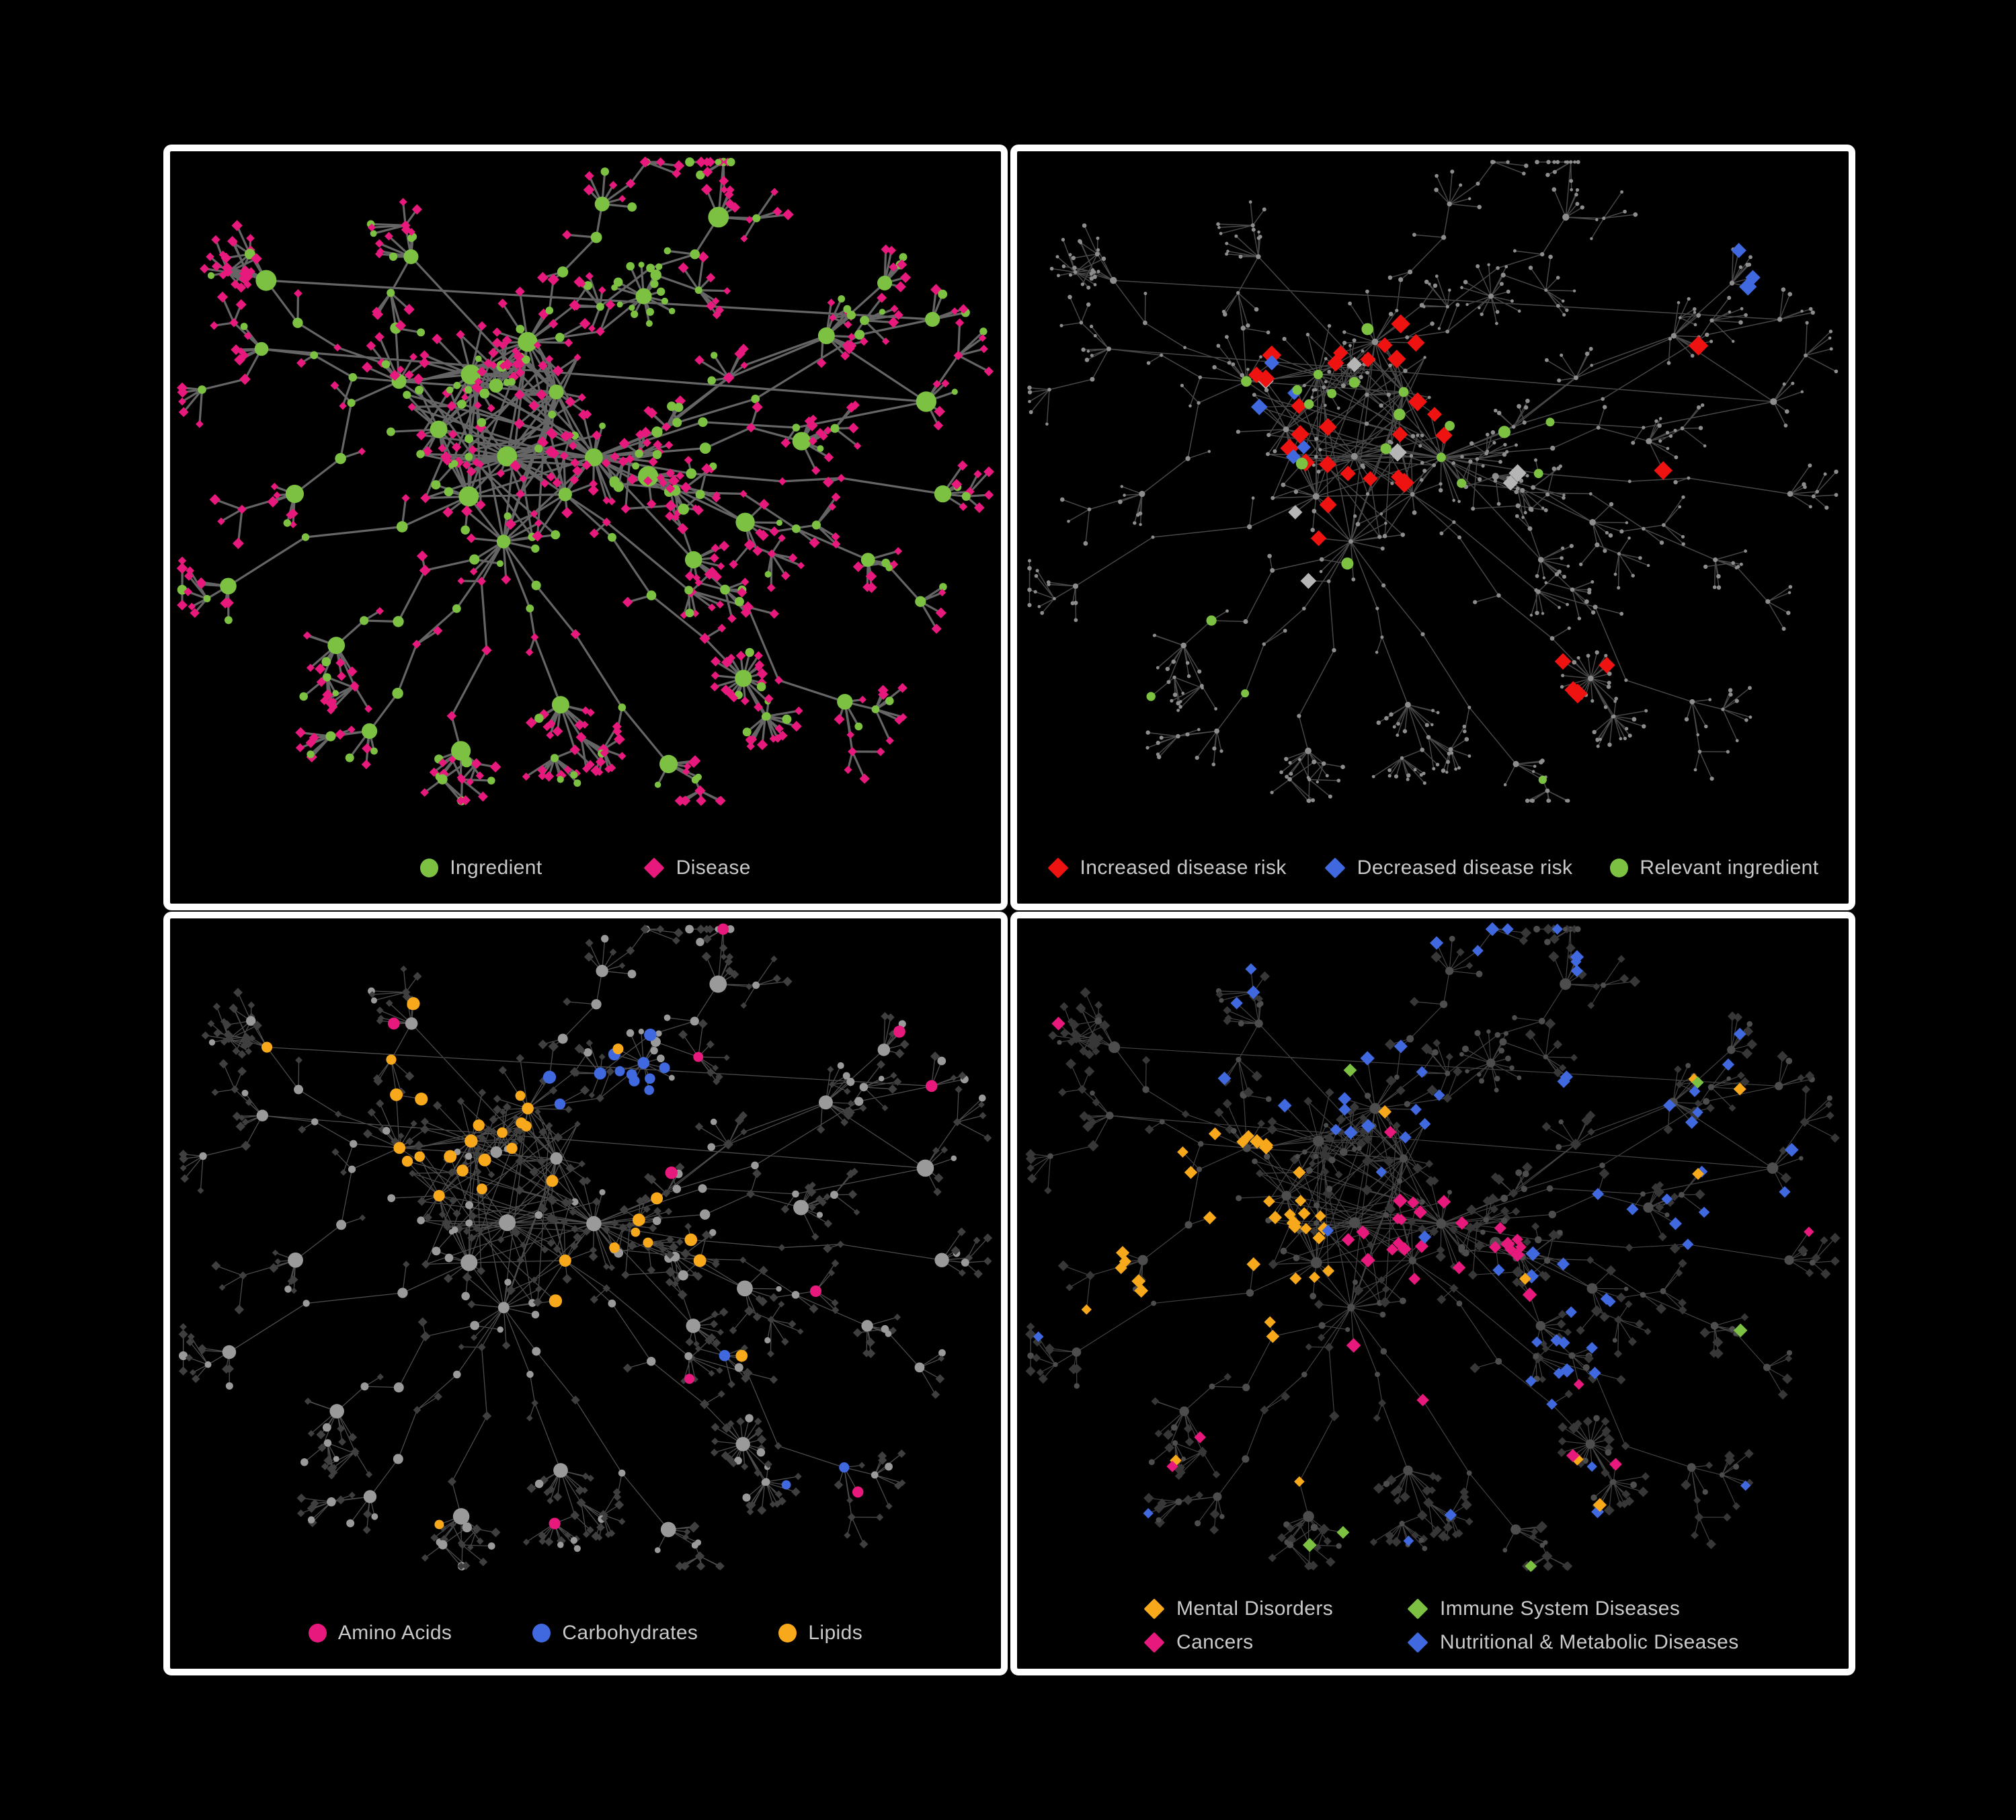 This screenshot has height=1820, width=2016. What do you see at coordinates (1275, 1642) in the screenshot?
I see `legend-item: Cancers` at bounding box center [1275, 1642].